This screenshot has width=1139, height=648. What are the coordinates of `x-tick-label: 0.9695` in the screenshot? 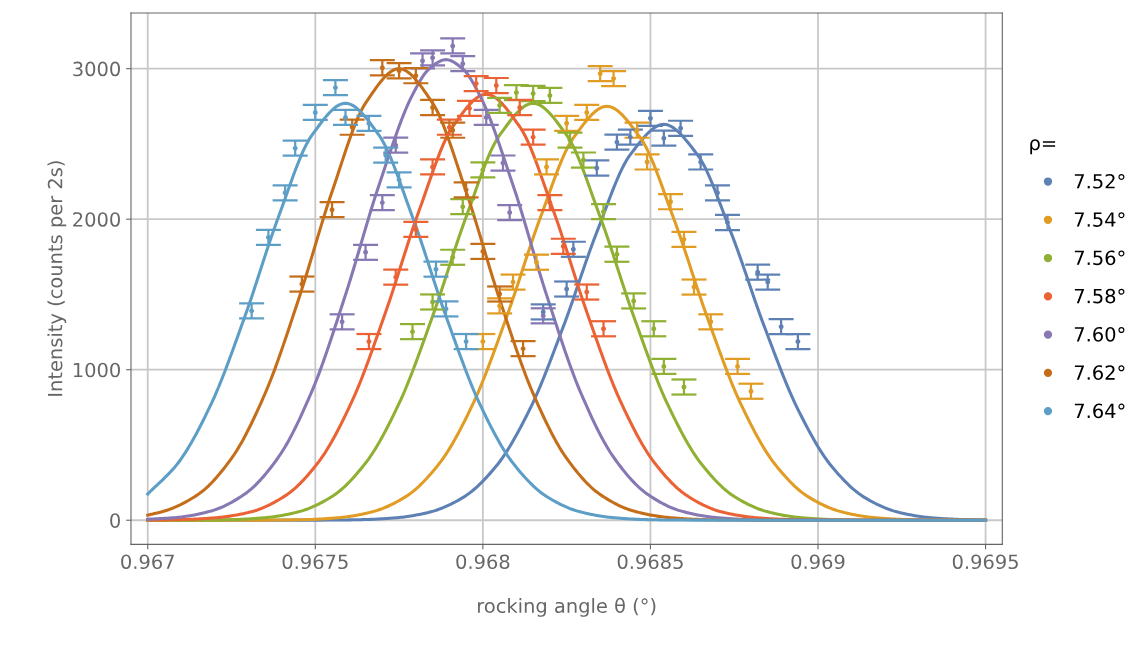 It's located at (985, 562).